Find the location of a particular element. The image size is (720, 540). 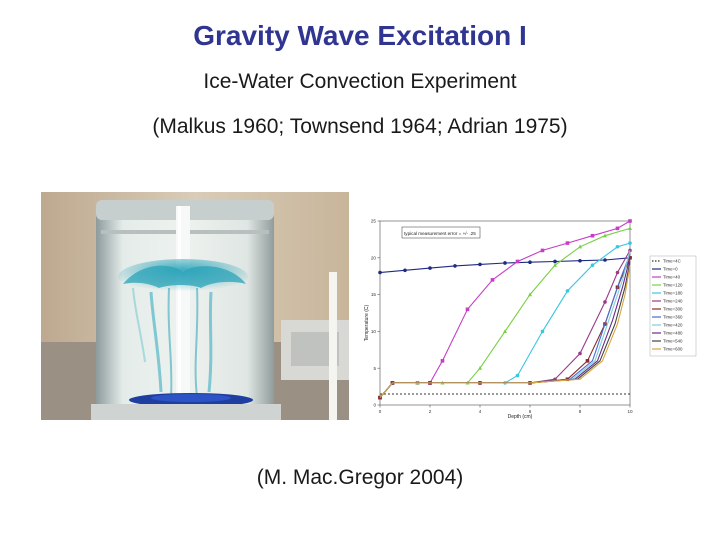

plot-frame is located at coordinates (505, 313).